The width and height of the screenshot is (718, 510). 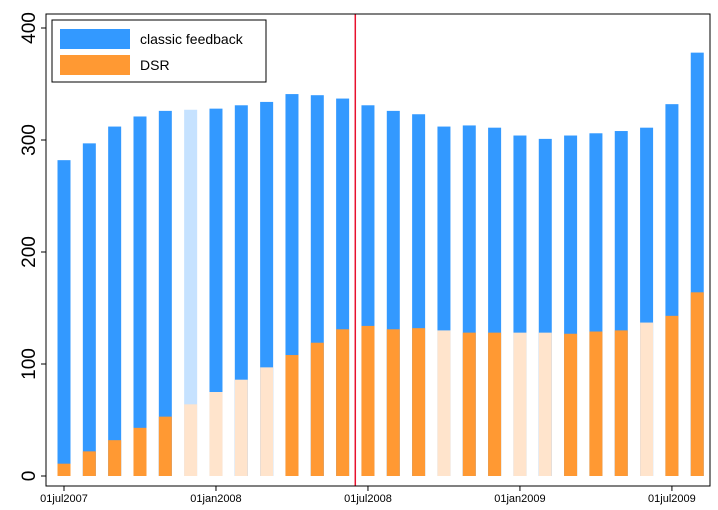 I want to click on y-tick-label: 0, so click(x=29, y=476).